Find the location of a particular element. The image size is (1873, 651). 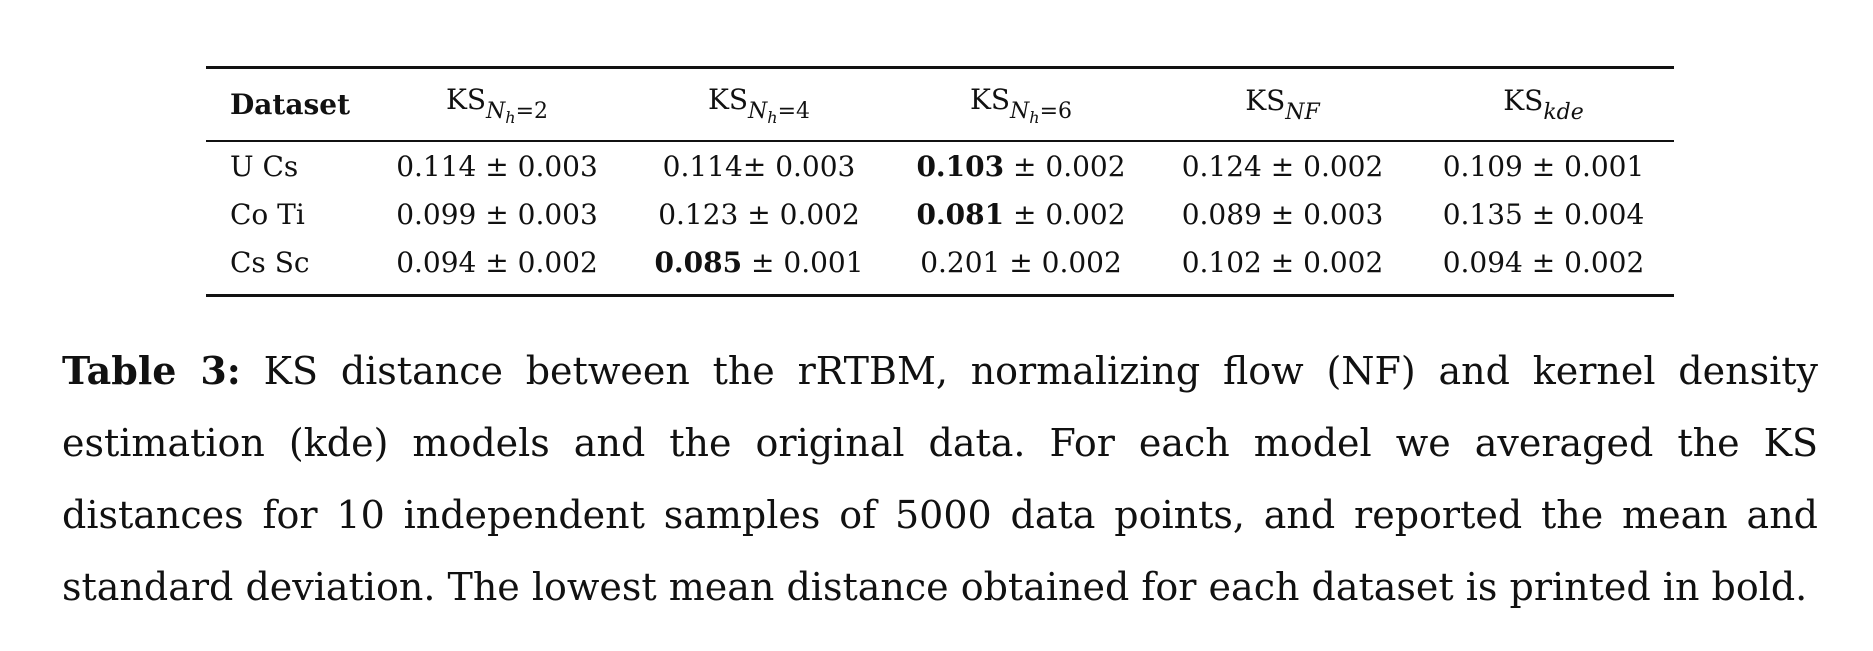

header-ks-nf: KSNF is located at coordinates (1282, 104).